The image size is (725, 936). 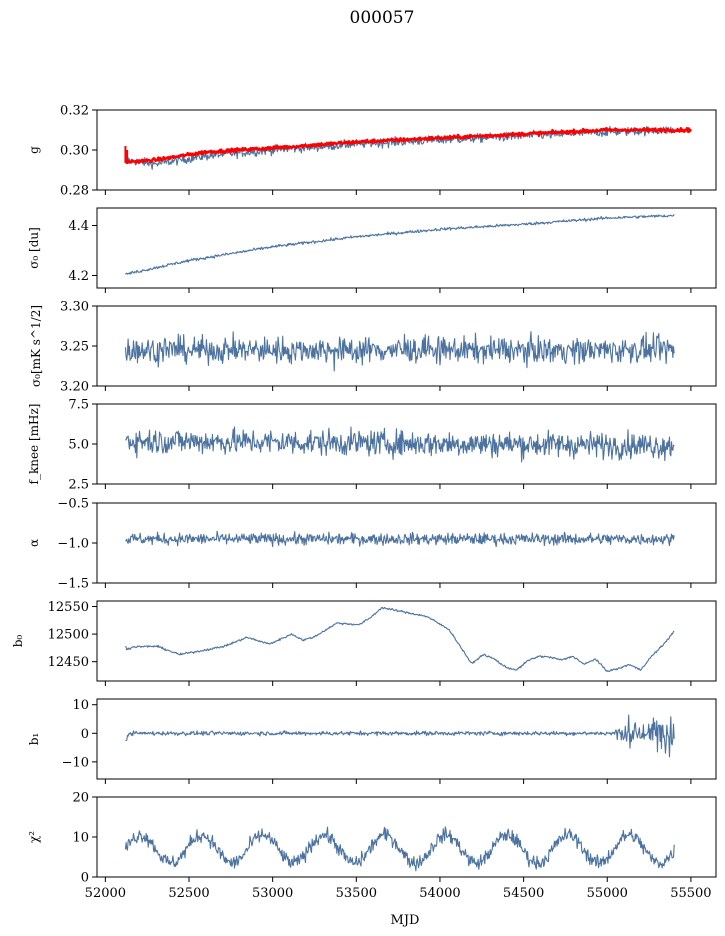 What do you see at coordinates (34, 444) in the screenshot?
I see `y-axis-label: f_knee [mHz]` at bounding box center [34, 444].